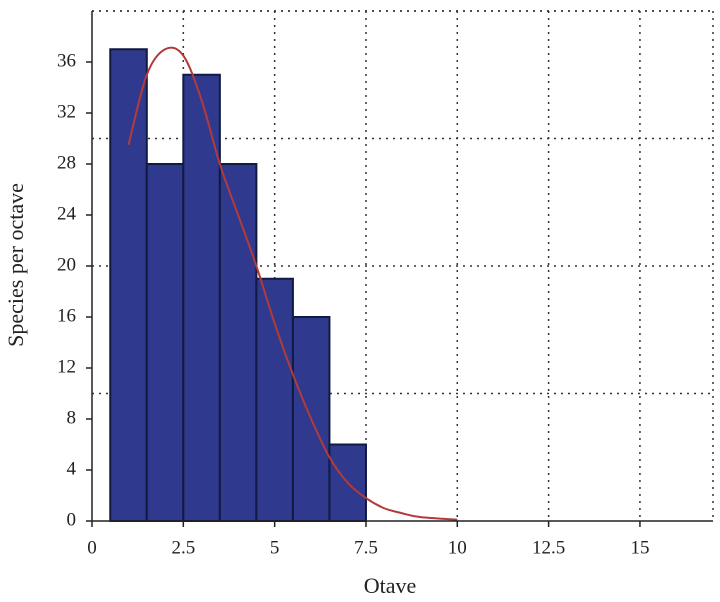 The image size is (720, 602). I want to click on y-tick-label: 24, so click(67, 213).